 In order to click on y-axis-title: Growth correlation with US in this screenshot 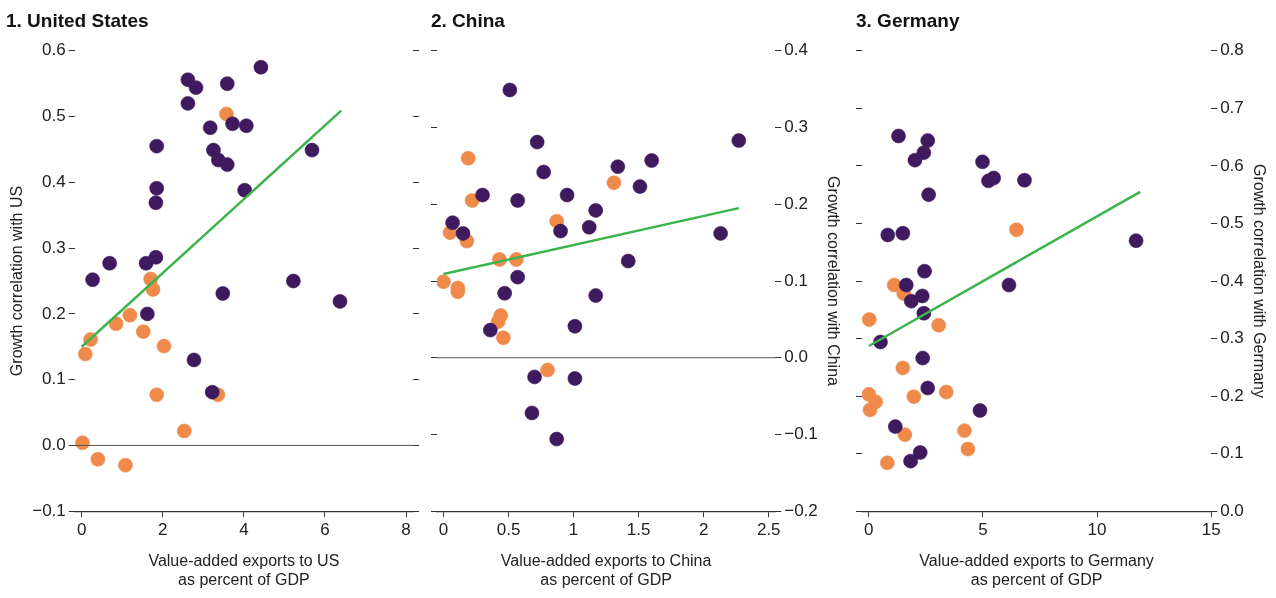, I will do `click(17, 281)`.